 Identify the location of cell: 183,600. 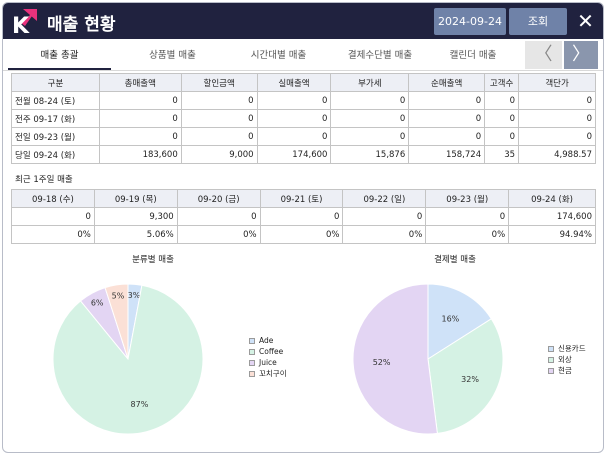
(140, 154).